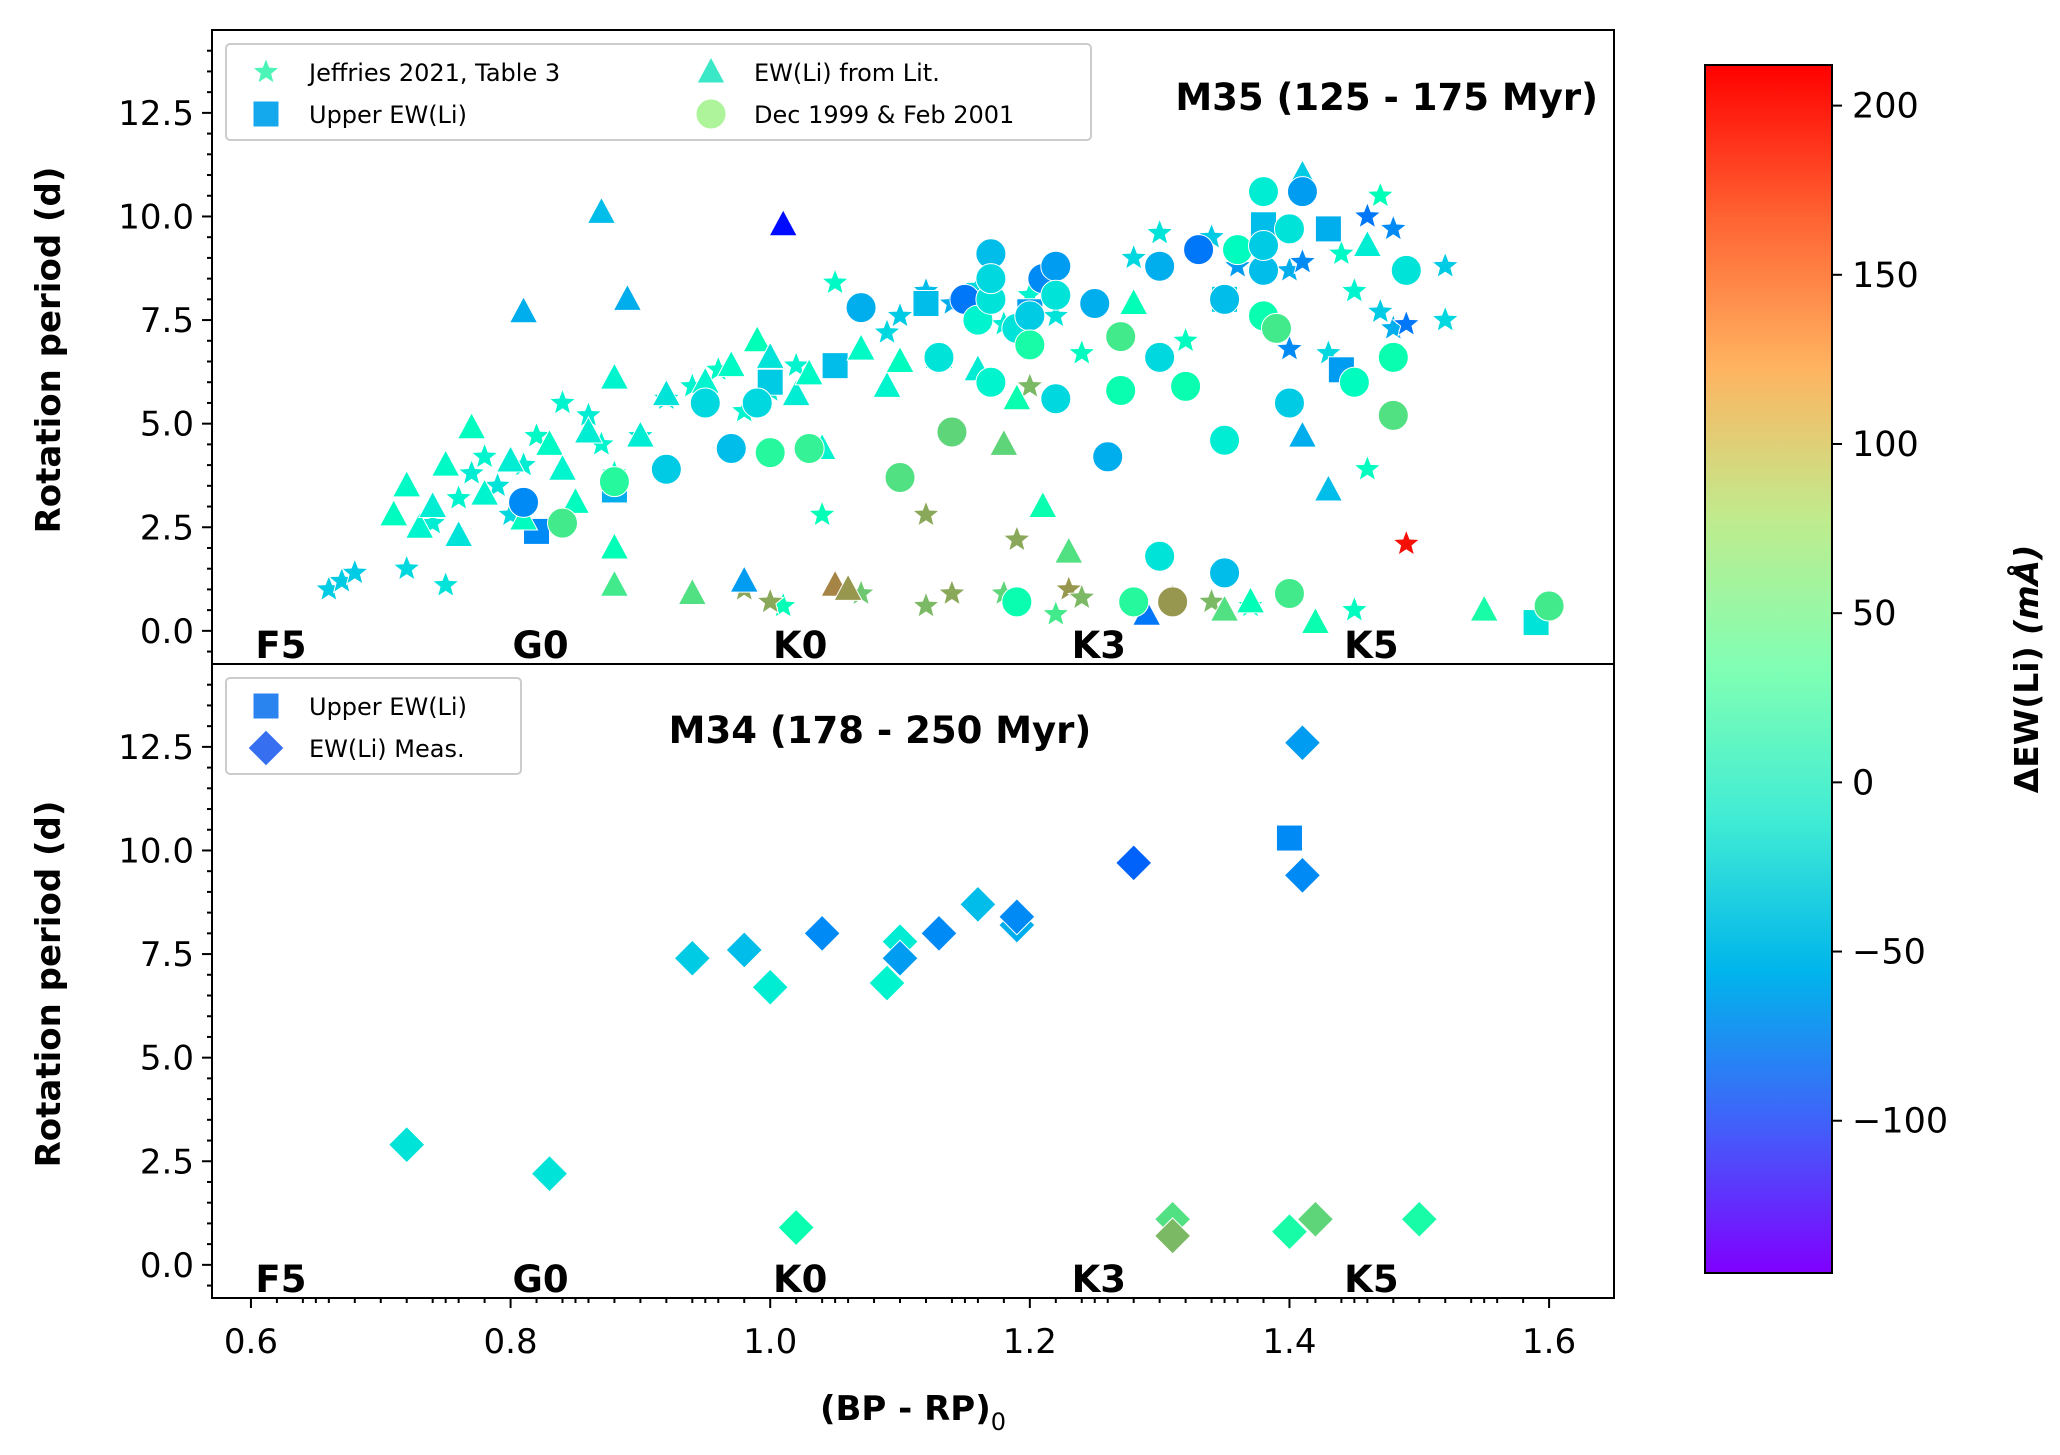 Image resolution: width=2060 pixels, height=1455 pixels. Describe the element at coordinates (167, 425) in the screenshot. I see `y-tick-label: 5.0` at that location.